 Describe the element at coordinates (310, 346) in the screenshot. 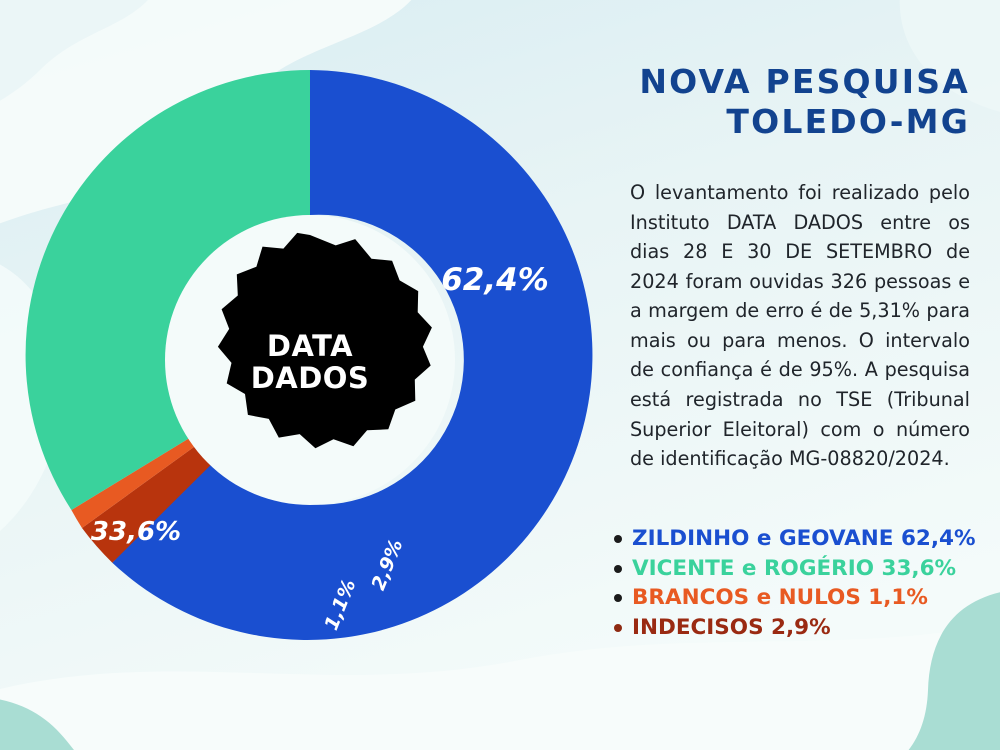

I see `badge-line-1: DATA` at that location.